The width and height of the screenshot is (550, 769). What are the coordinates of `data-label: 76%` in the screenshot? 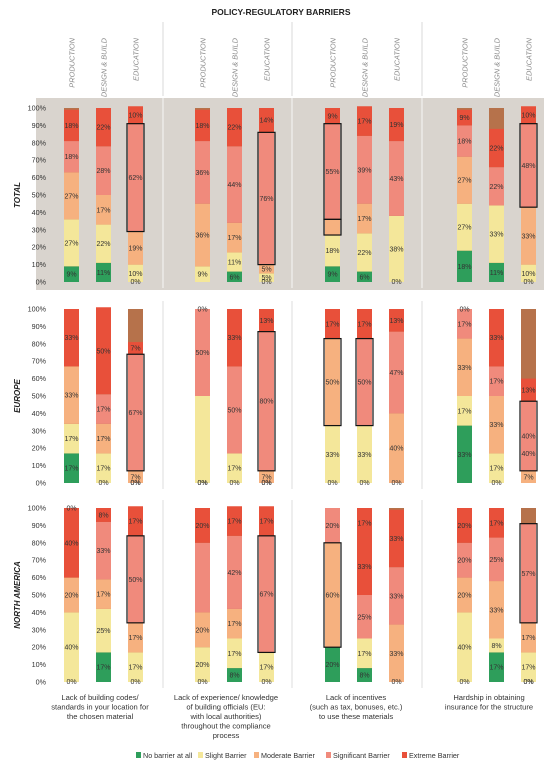 It's located at (266, 199).